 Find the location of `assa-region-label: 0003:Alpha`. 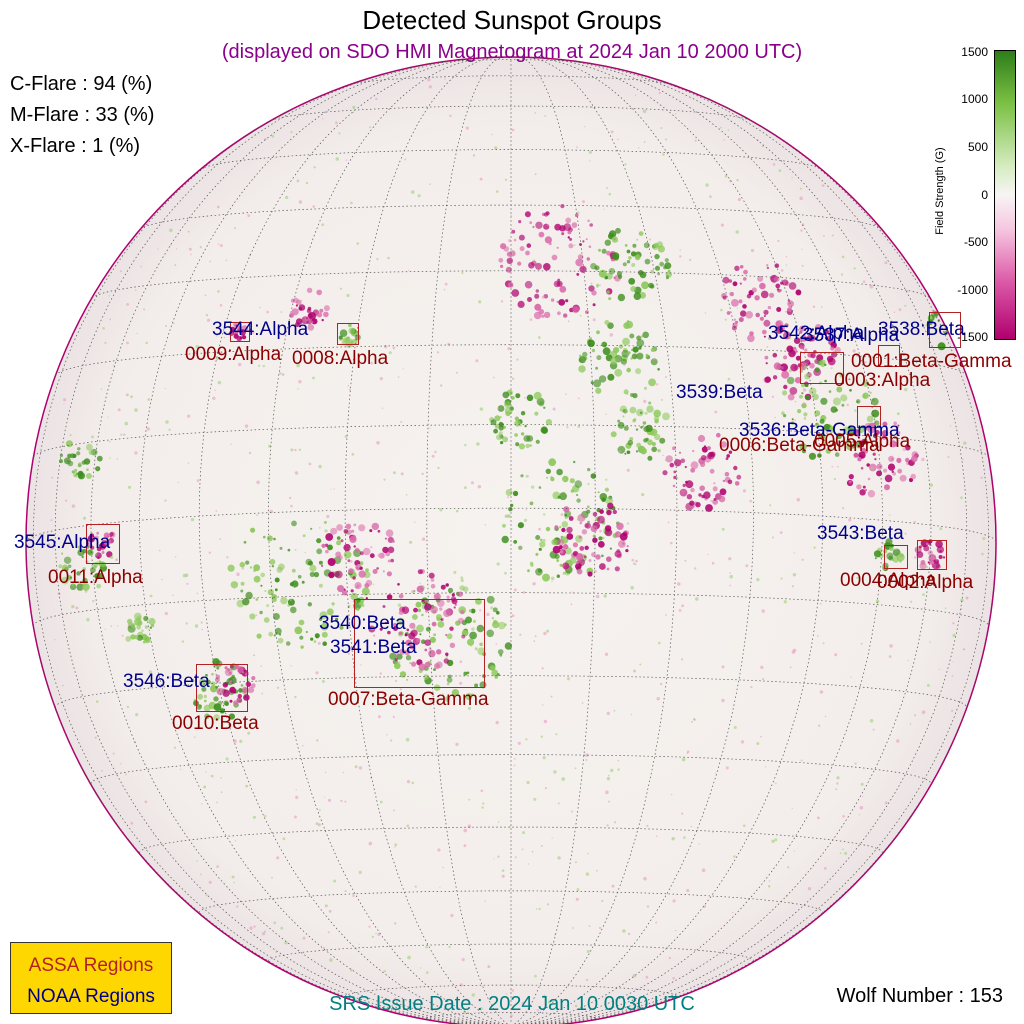

assa-region-label: 0003:Alpha is located at coordinates (882, 380).